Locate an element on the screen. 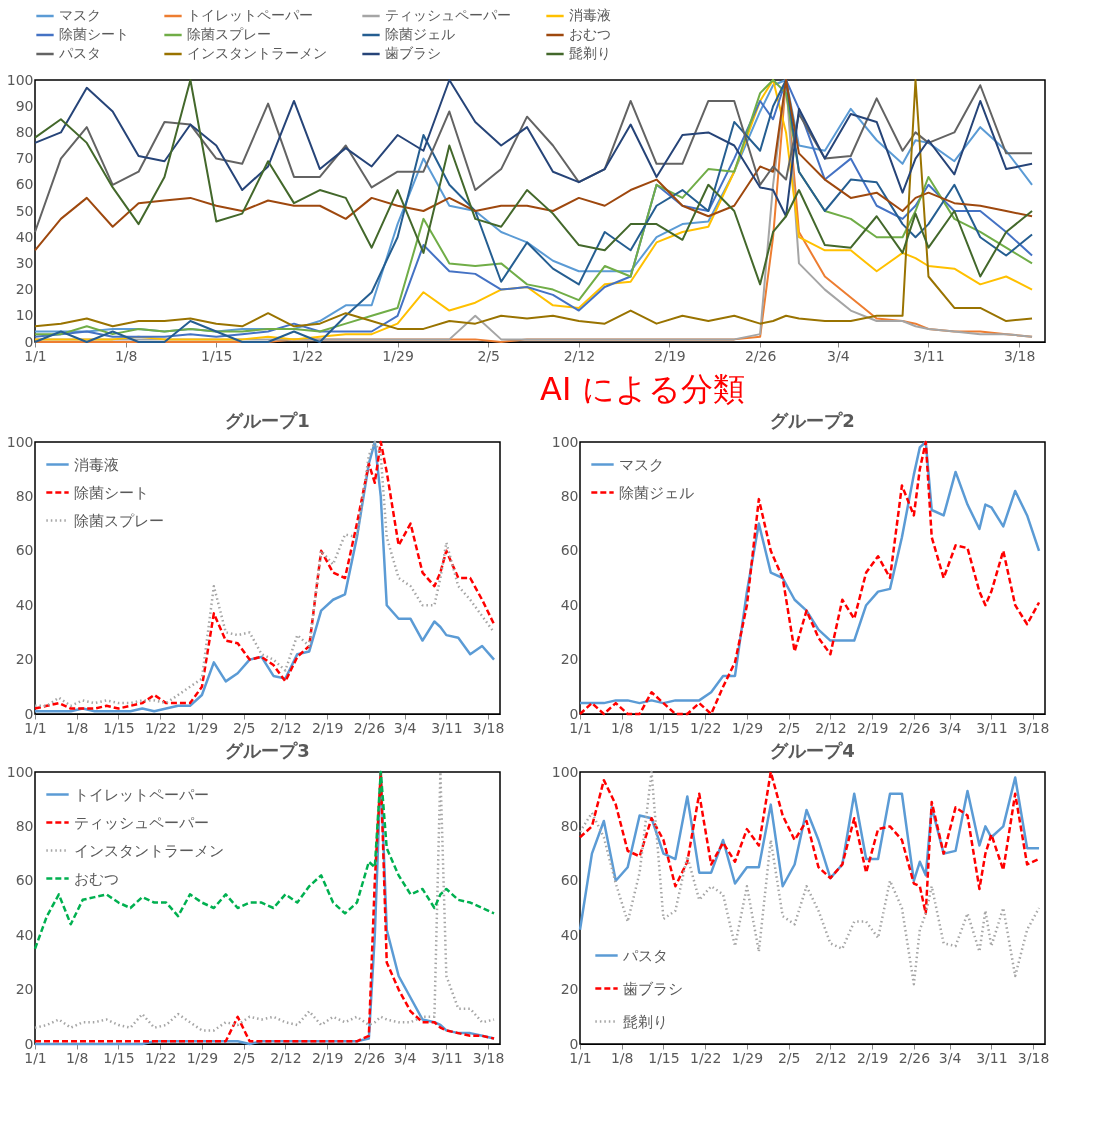  chart-title: グループ4 is located at coordinates (812, 750).